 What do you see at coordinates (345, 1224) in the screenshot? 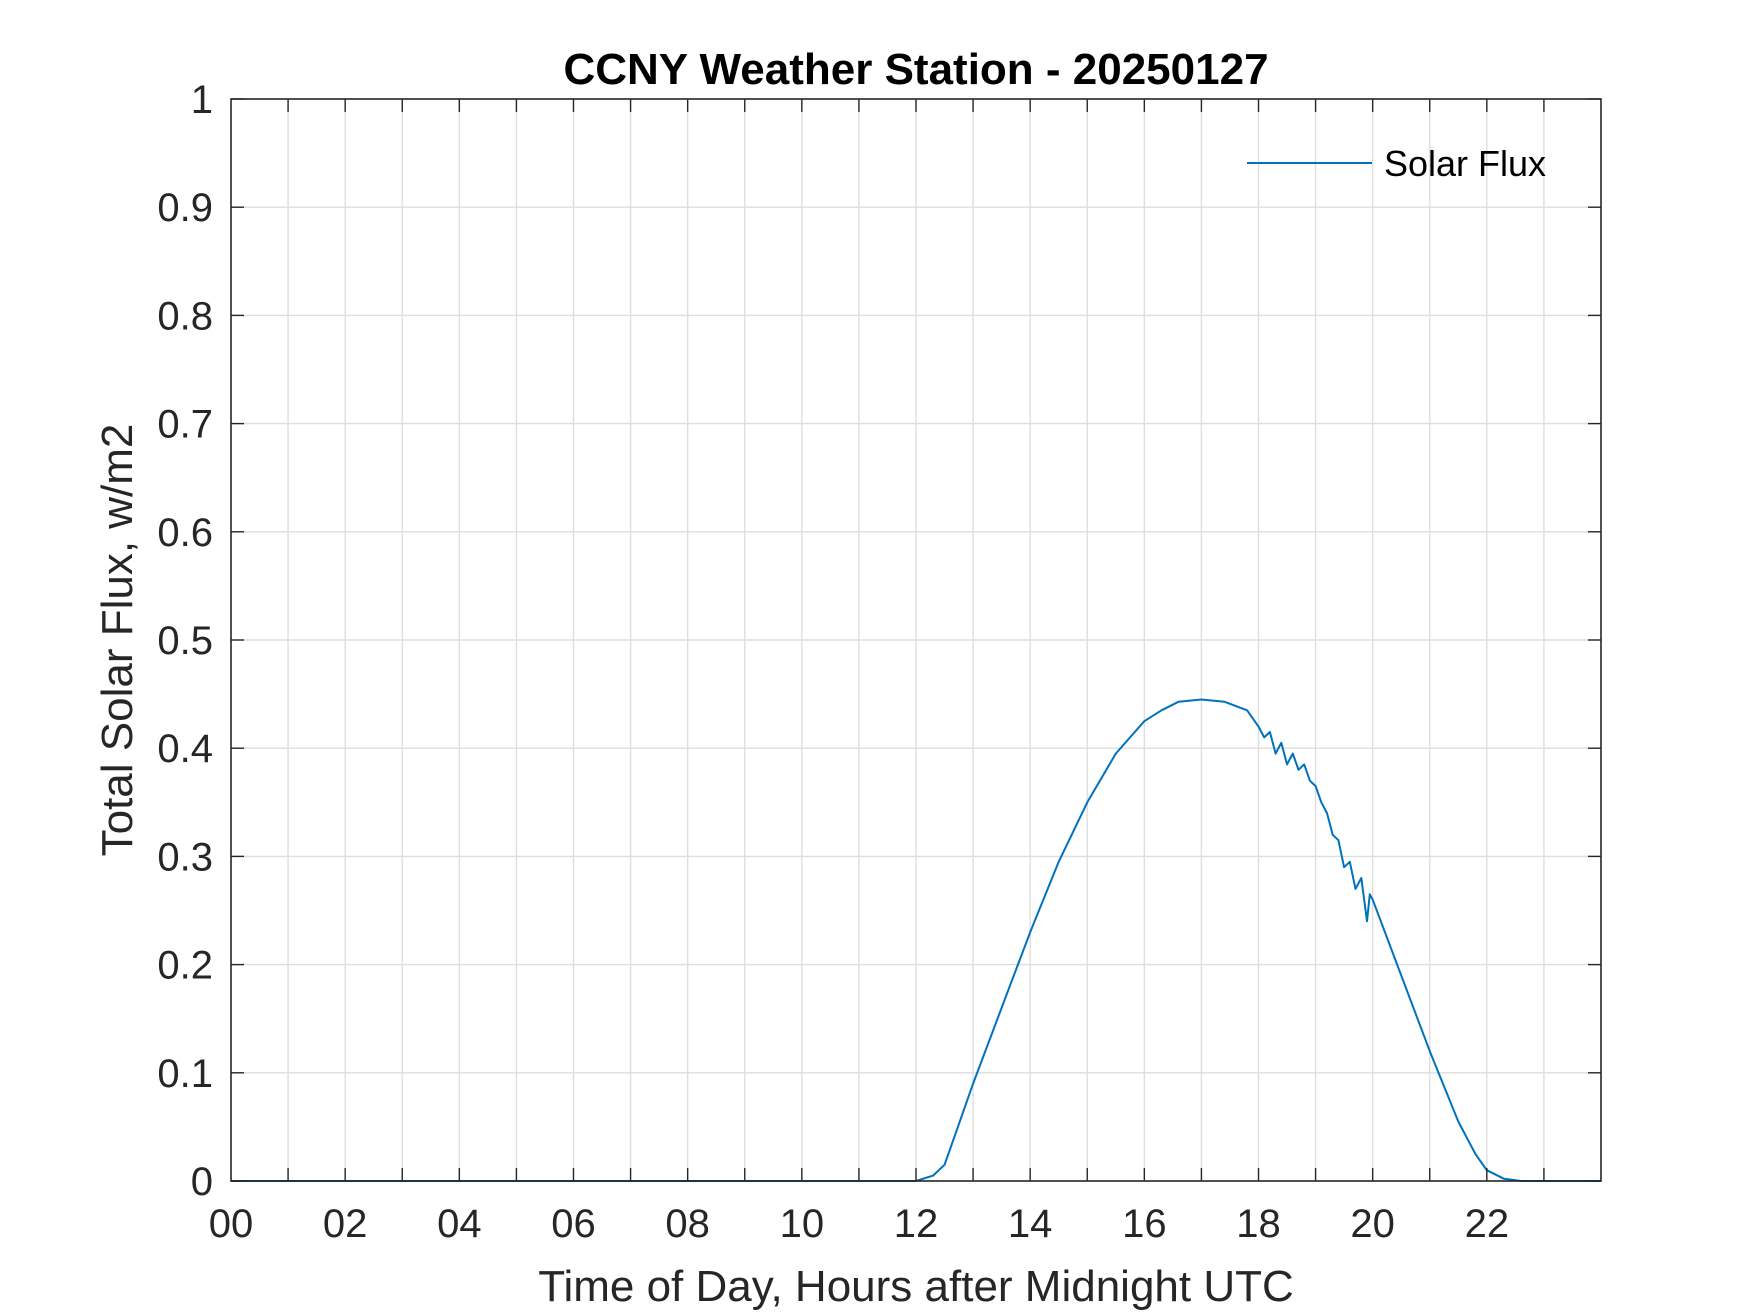
I see `x-tick-label: 02` at bounding box center [345, 1224].